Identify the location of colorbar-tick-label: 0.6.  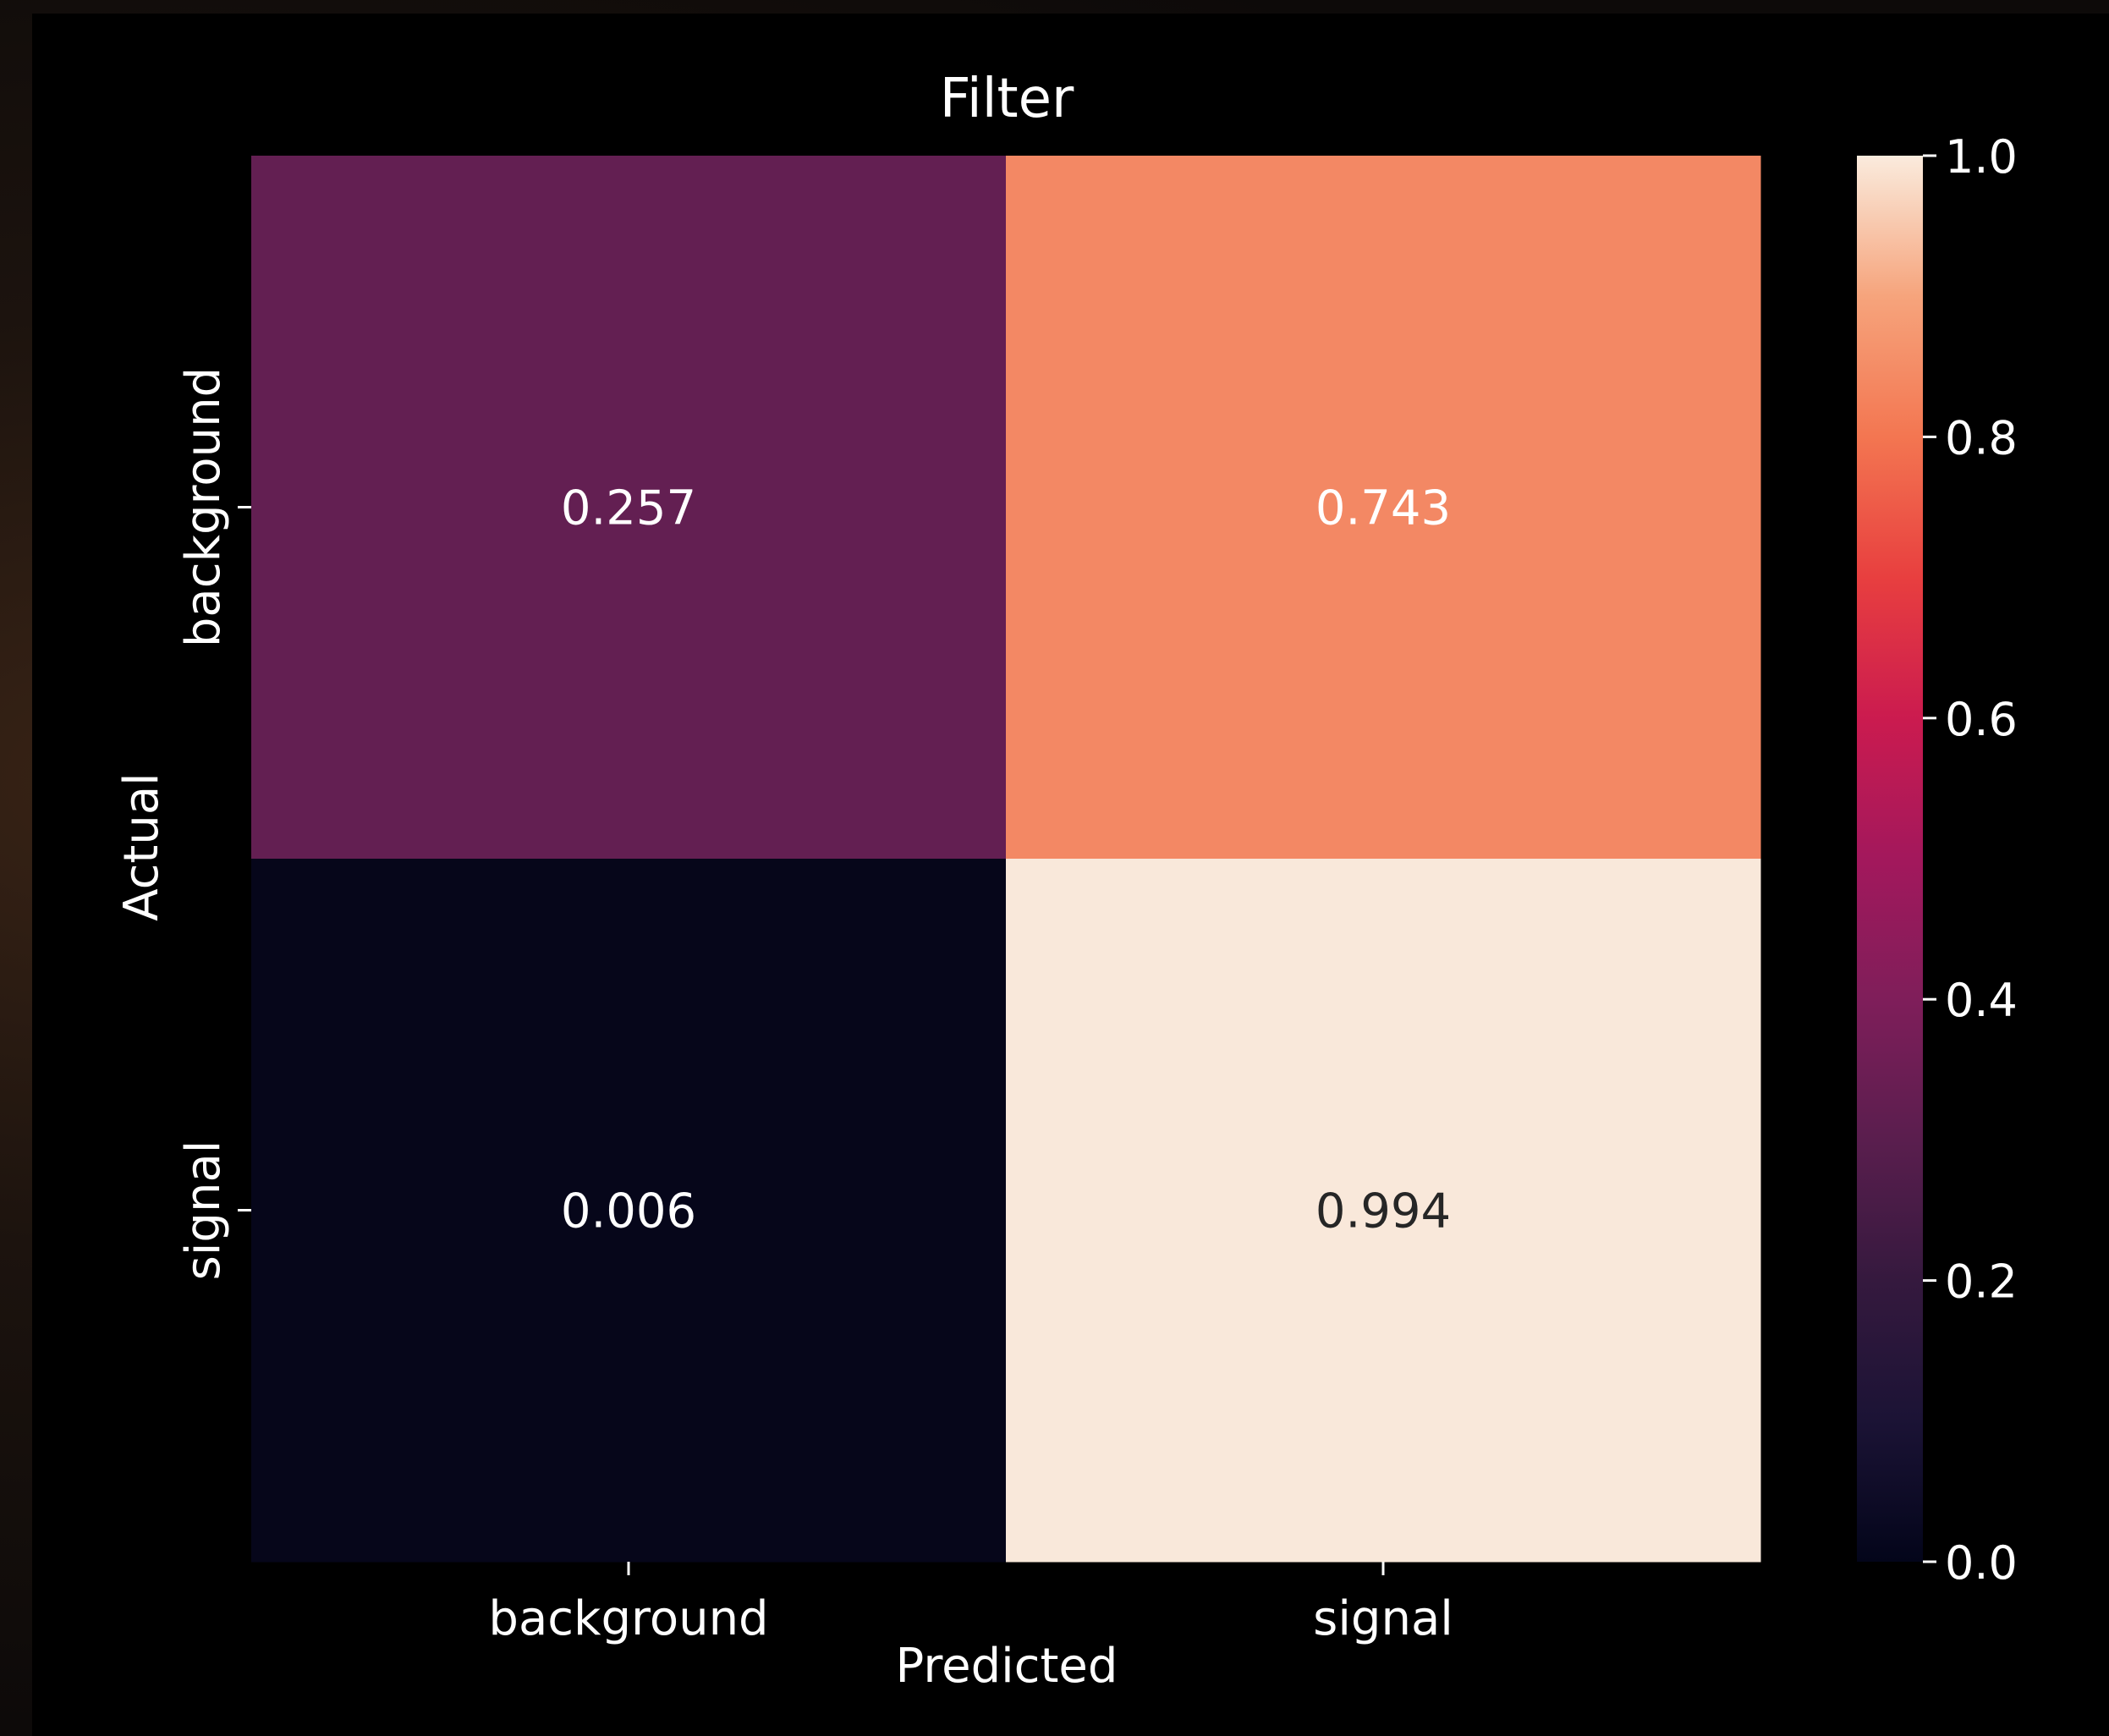
(1982, 719).